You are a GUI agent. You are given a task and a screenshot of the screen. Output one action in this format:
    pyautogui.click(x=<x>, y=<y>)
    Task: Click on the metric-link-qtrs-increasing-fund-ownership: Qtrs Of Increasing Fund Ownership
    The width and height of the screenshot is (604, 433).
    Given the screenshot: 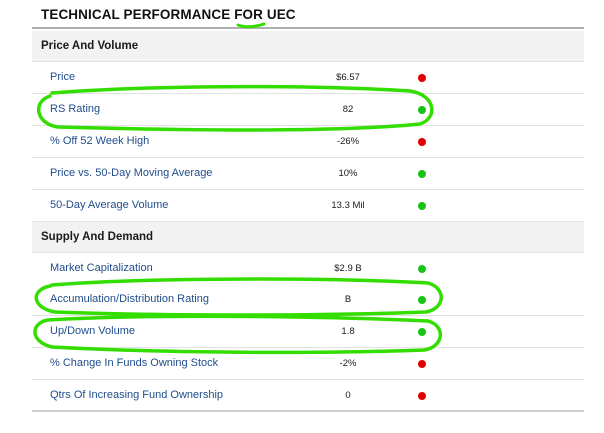 What is the action you would take?
    pyautogui.click(x=137, y=395)
    